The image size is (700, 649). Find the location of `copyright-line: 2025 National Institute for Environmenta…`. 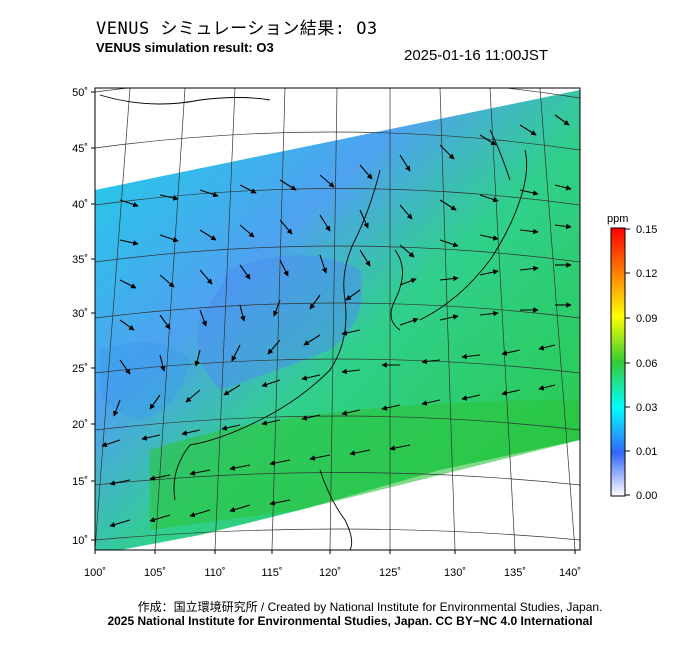

copyright-line: 2025 National Institute for Environmenta… is located at coordinates (350, 621).